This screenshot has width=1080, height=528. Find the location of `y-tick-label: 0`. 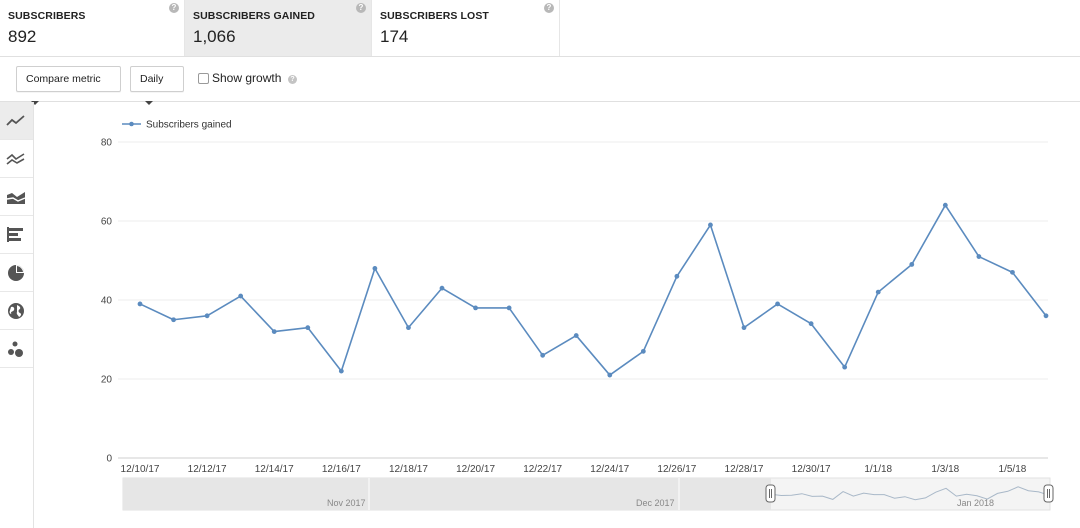

y-tick-label: 0 is located at coordinates (109, 459).